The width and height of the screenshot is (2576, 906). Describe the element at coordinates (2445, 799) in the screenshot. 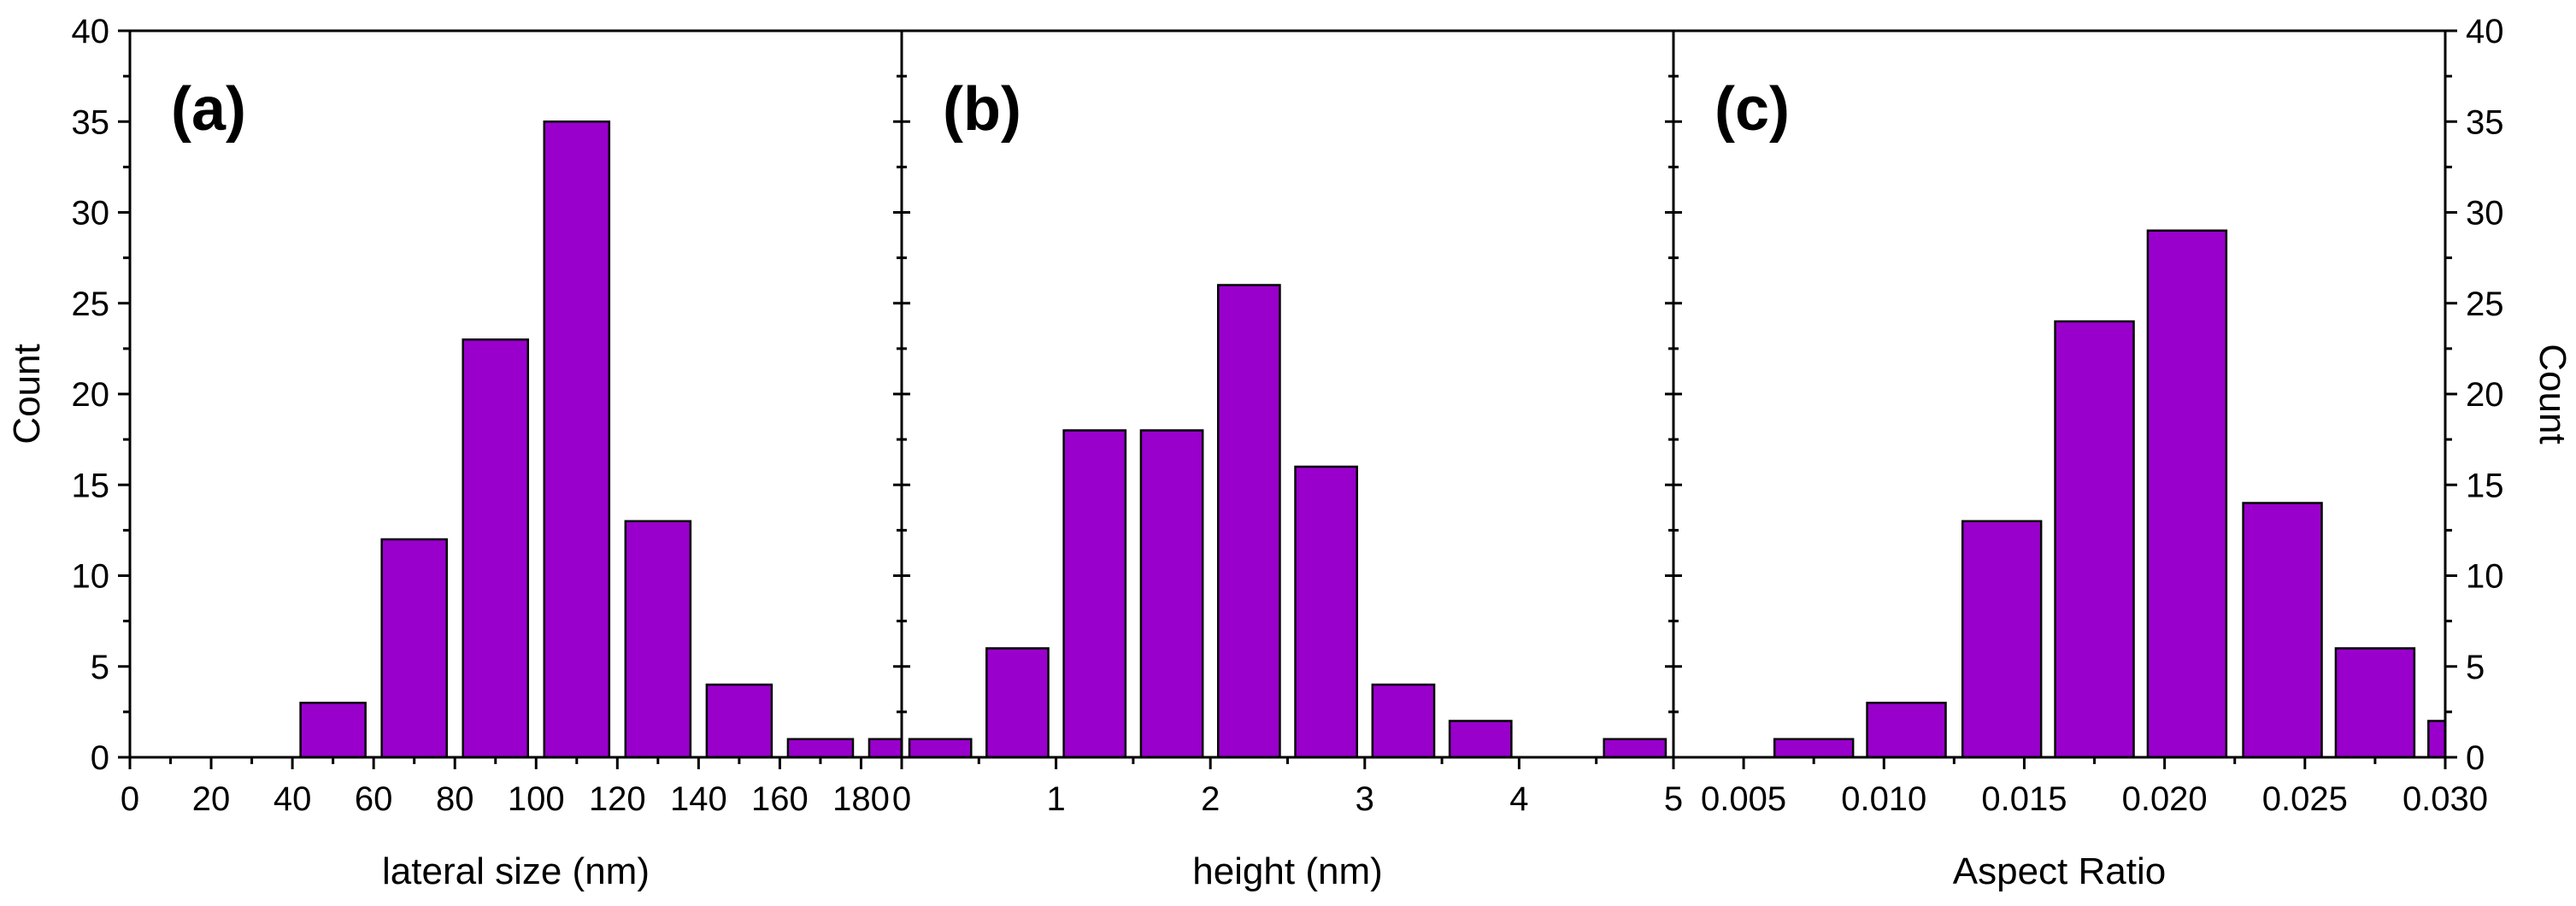

I see `x-tick-label: 0.030` at that location.